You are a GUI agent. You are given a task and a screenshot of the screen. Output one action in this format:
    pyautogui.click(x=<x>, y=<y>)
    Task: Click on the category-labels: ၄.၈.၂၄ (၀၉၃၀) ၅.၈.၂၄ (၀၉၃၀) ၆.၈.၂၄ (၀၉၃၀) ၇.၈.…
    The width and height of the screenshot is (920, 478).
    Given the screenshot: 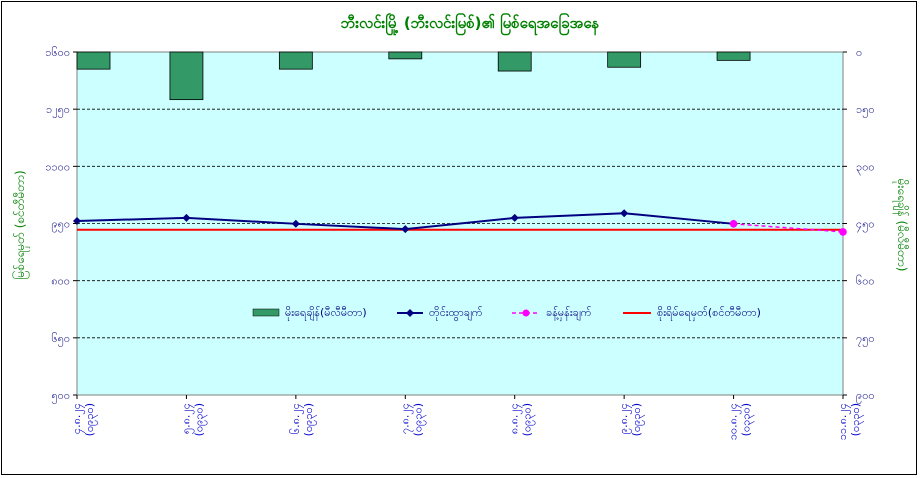 What is the action you would take?
    pyautogui.click(x=467, y=417)
    